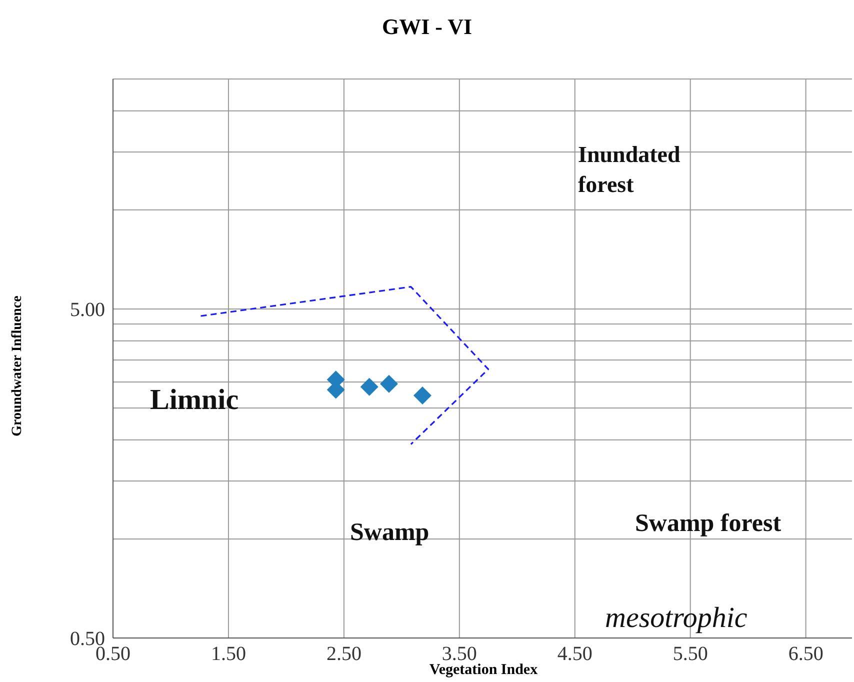  I want to click on annotation: Swamp forest, so click(708, 524).